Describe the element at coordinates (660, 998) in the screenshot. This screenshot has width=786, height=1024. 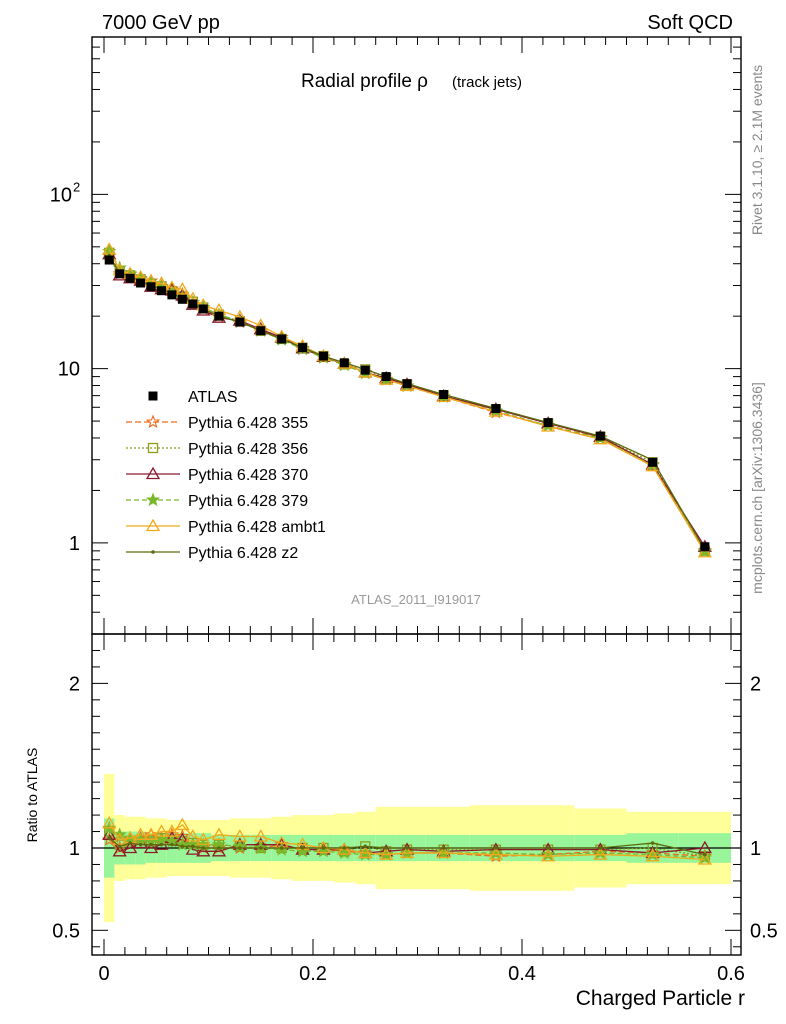
I see `x-axis-label: Charged Particle r` at that location.